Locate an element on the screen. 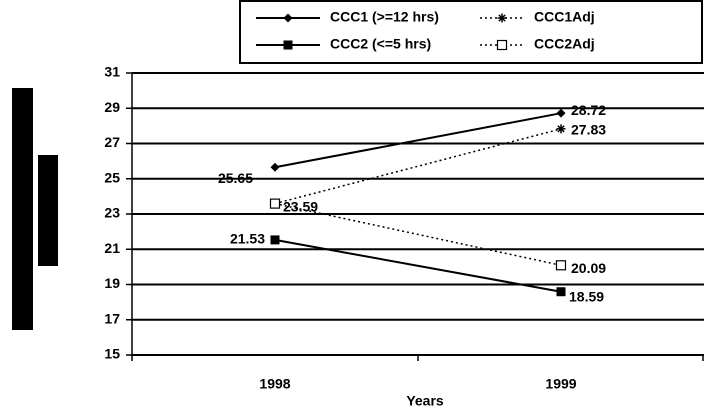  y-tick-label: 31 is located at coordinates (112, 72).